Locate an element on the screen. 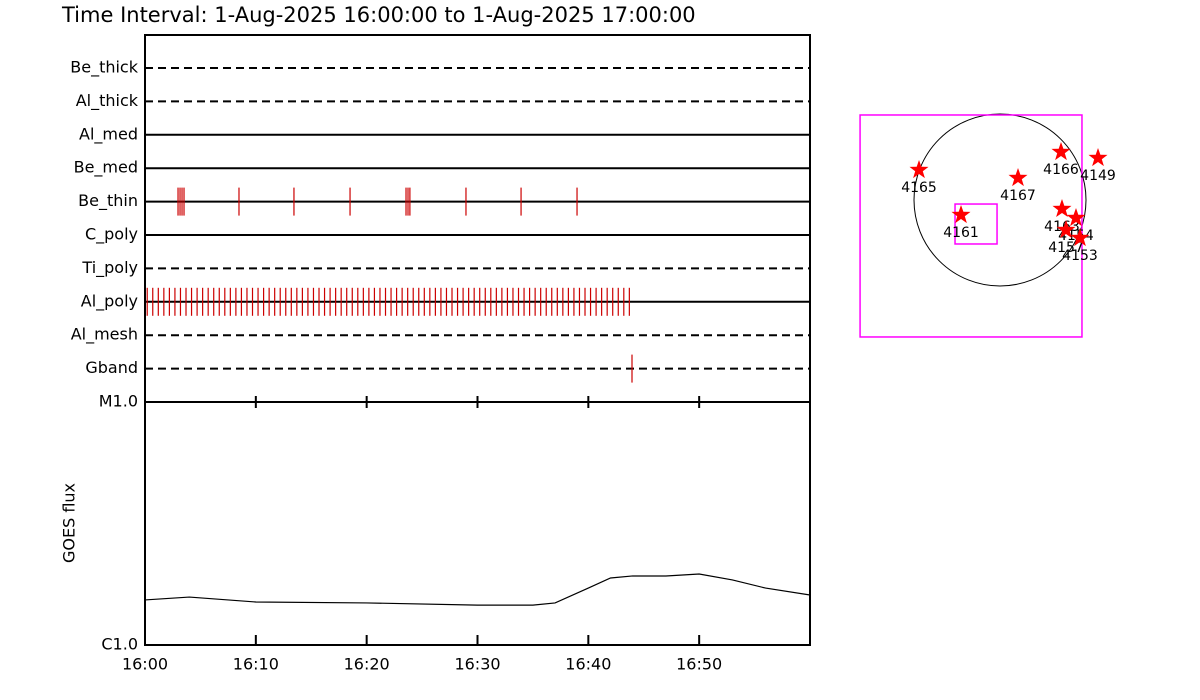 This screenshot has width=1200, height=700. region-label: 4165 is located at coordinates (919, 188).